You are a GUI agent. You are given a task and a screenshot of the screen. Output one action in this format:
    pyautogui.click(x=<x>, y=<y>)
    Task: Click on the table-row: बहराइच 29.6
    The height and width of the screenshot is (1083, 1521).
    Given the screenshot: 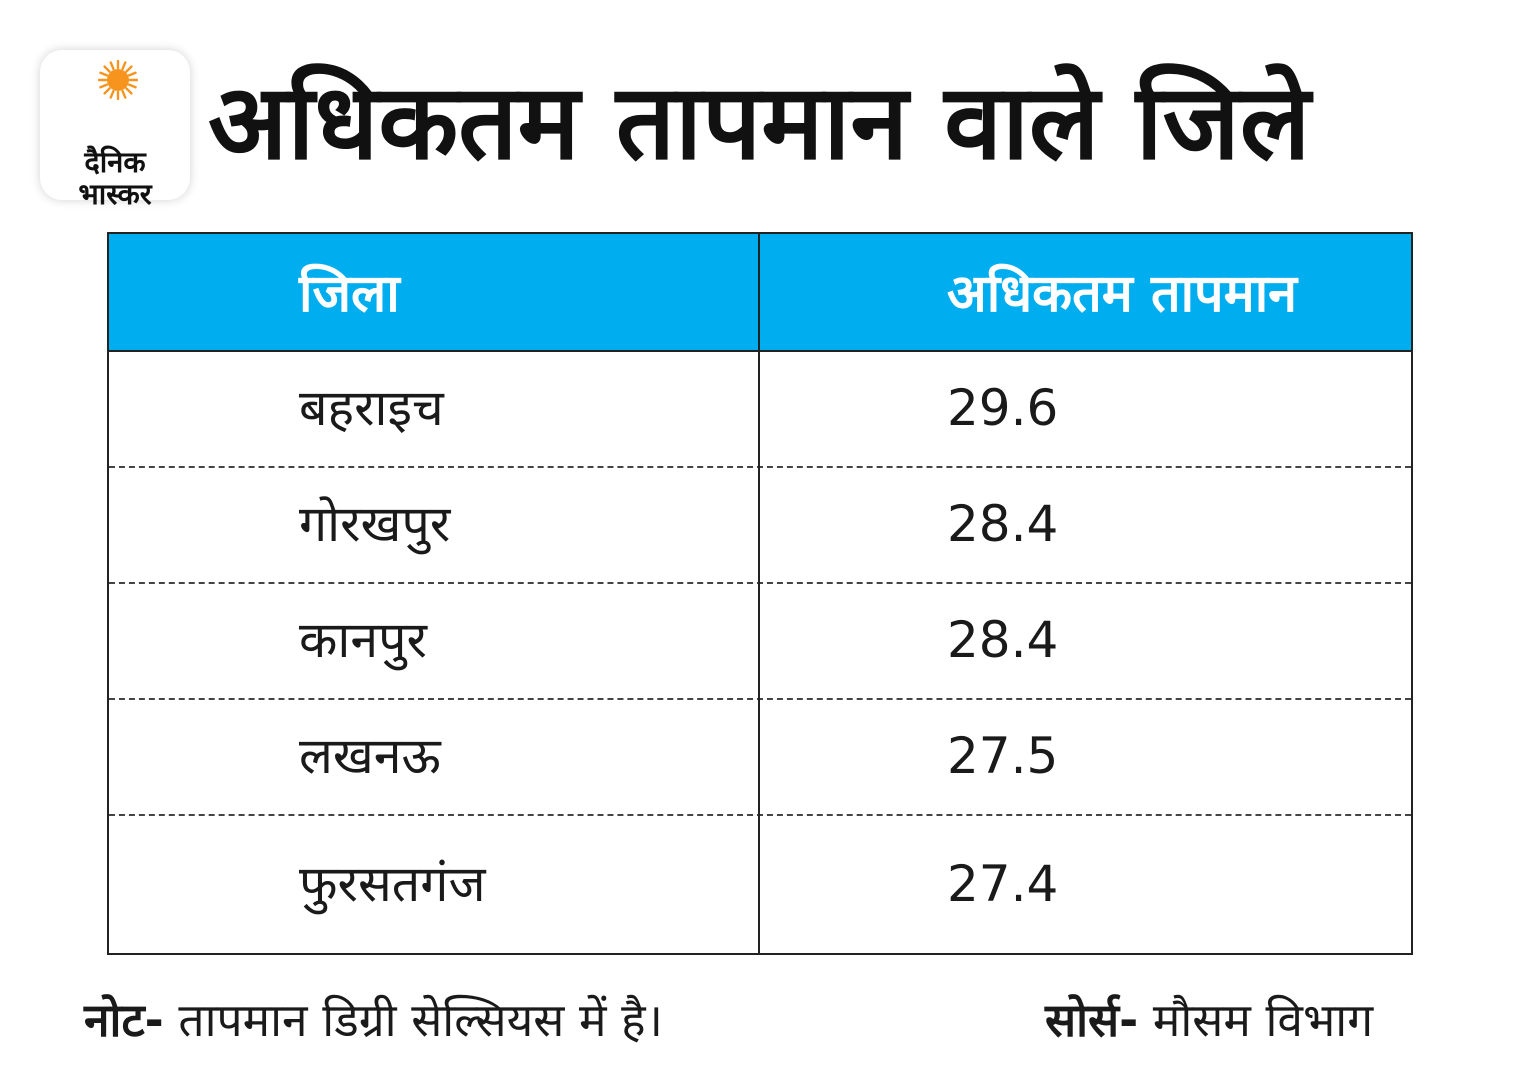 What is the action you would take?
    pyautogui.click(x=760, y=410)
    